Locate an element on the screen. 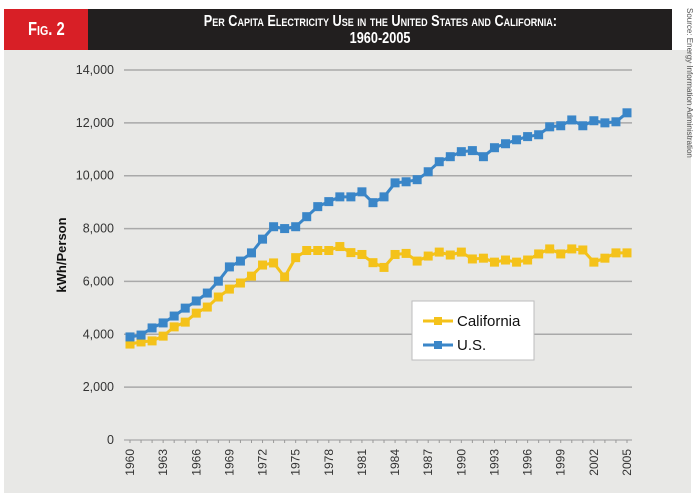 The image size is (700, 502). x-tick-label: 1963 is located at coordinates (163, 462).